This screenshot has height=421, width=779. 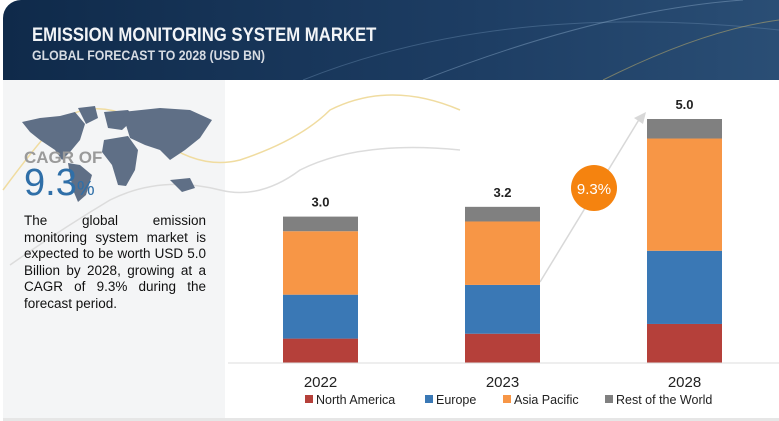 What do you see at coordinates (320, 202) in the screenshot?
I see `total-label: 3.0` at bounding box center [320, 202].